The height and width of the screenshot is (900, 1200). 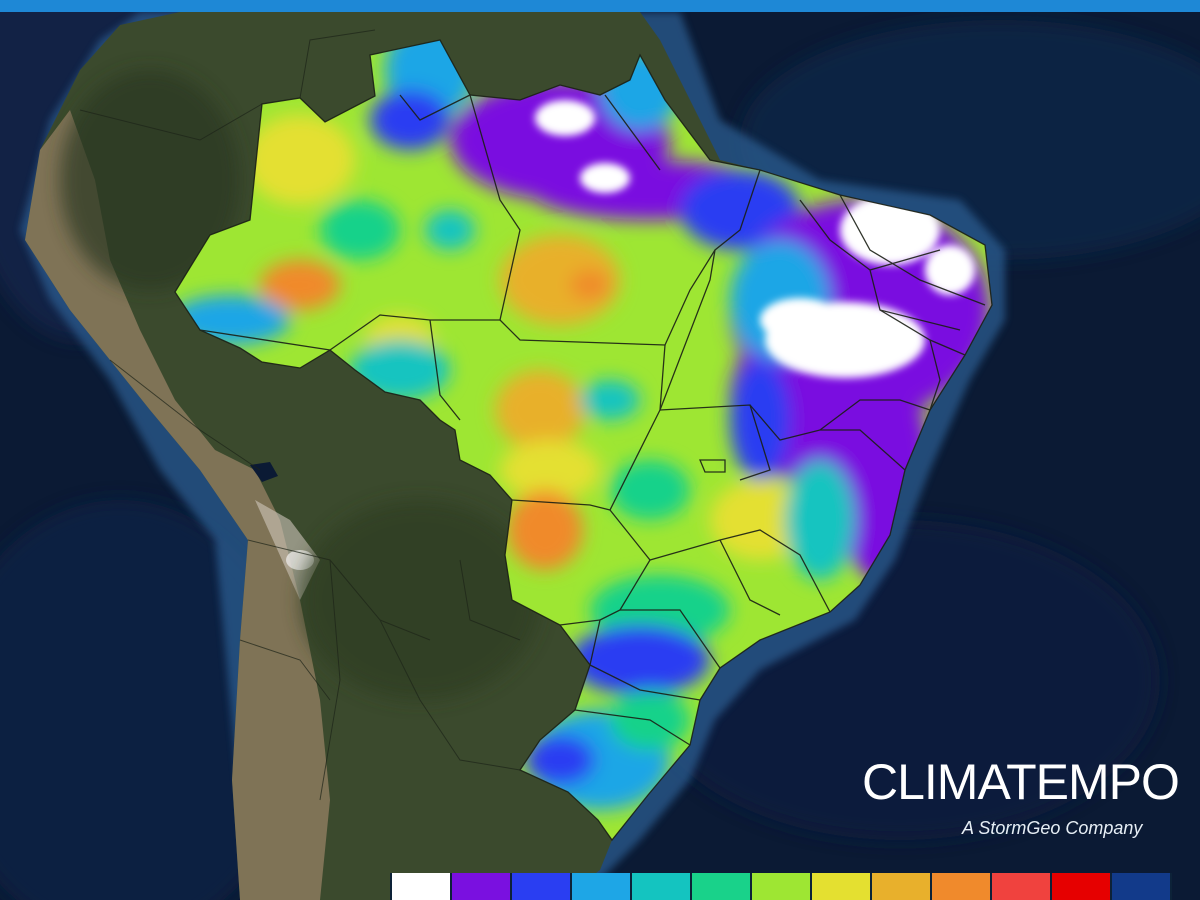 What do you see at coordinates (600, 6) in the screenshot?
I see `top-bar` at bounding box center [600, 6].